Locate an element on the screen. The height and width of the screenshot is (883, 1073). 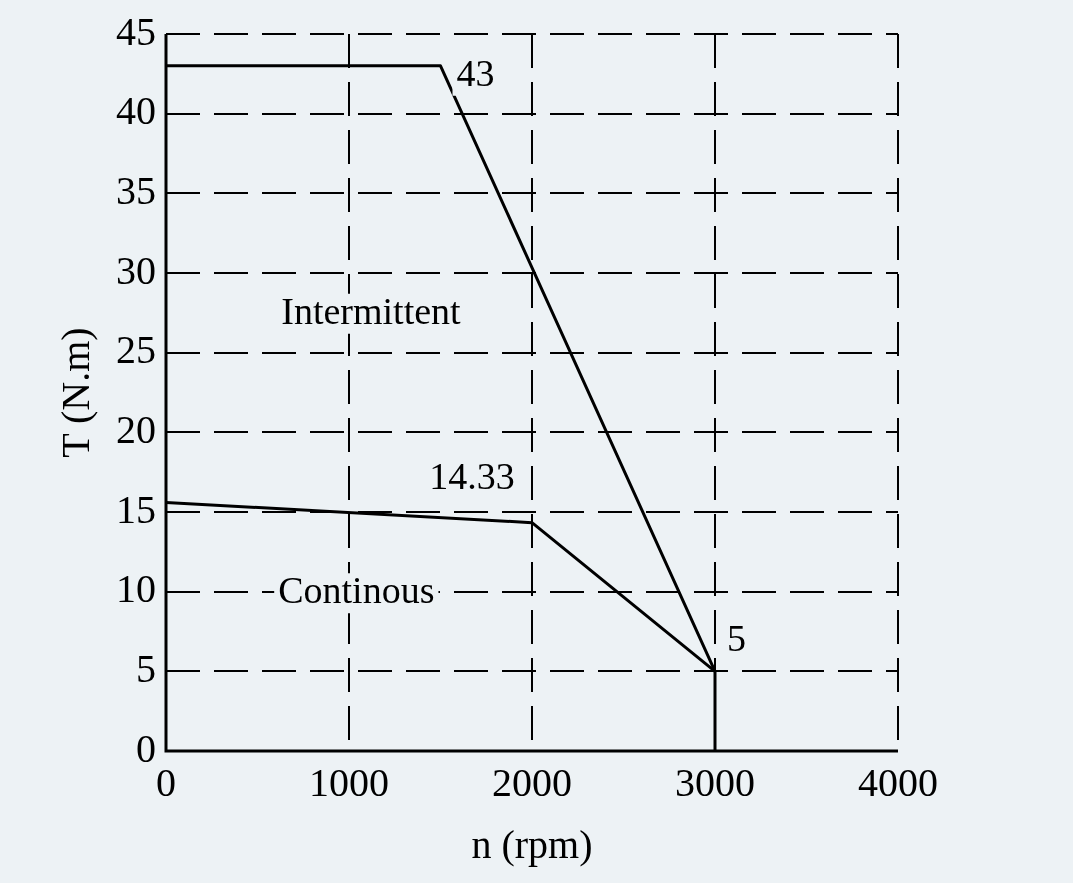
x-axis-title: n (rpm) is located at coordinates (532, 844).